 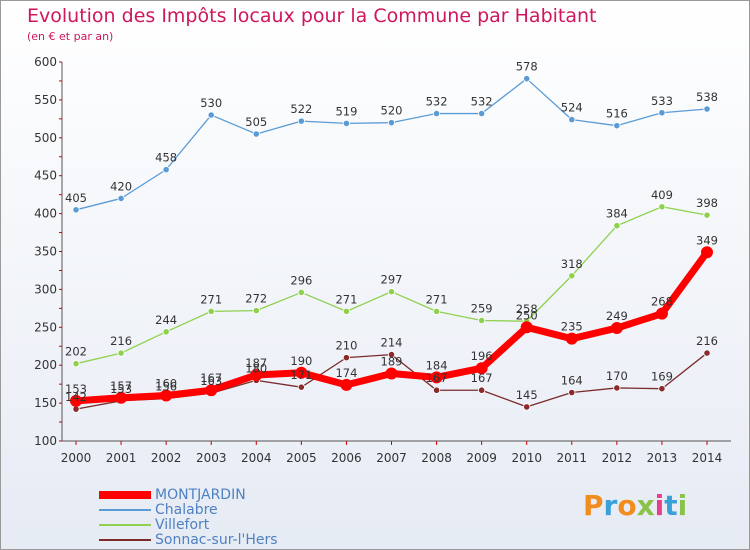 What do you see at coordinates (188, 540) in the screenshot?
I see `legend-item: Sonnac-sur-l'Hers` at bounding box center [188, 540].